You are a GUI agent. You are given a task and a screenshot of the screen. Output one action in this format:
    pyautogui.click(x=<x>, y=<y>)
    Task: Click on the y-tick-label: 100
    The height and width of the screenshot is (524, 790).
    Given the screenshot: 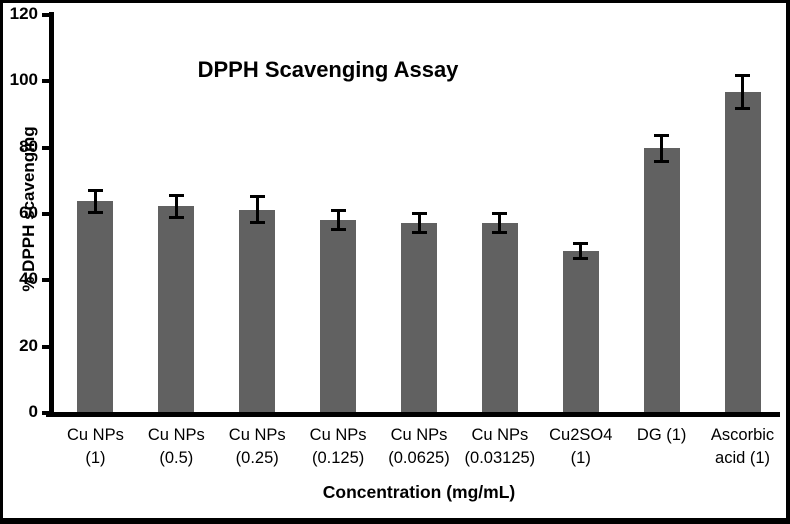 What is the action you would take?
    pyautogui.click(x=23, y=80)
    